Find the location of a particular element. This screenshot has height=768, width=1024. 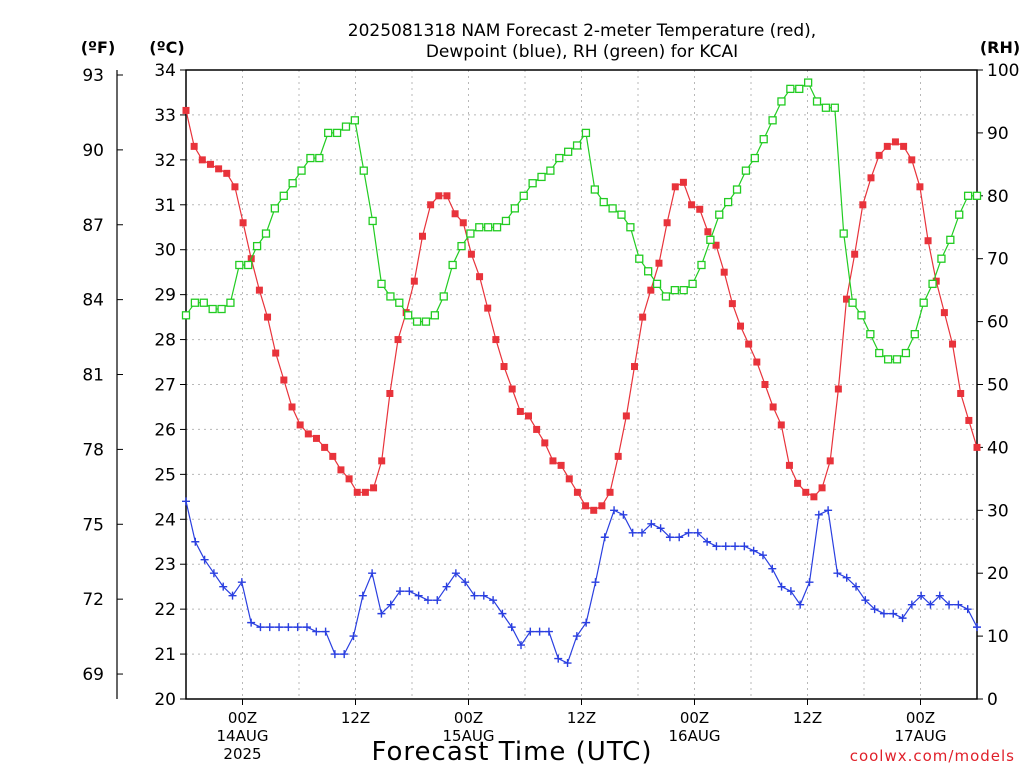

fahrenheit-tick-label: 69 is located at coordinates (93, 675).